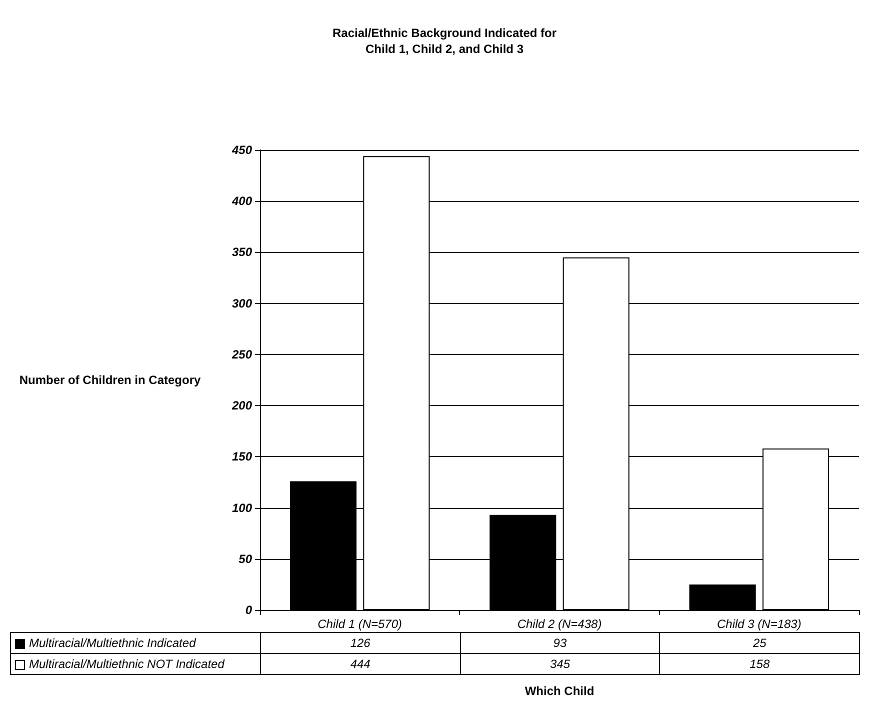 The image size is (889, 708). Describe the element at coordinates (360, 624) in the screenshot. I see `x-tick-label: Child 1 (N=570)` at that location.